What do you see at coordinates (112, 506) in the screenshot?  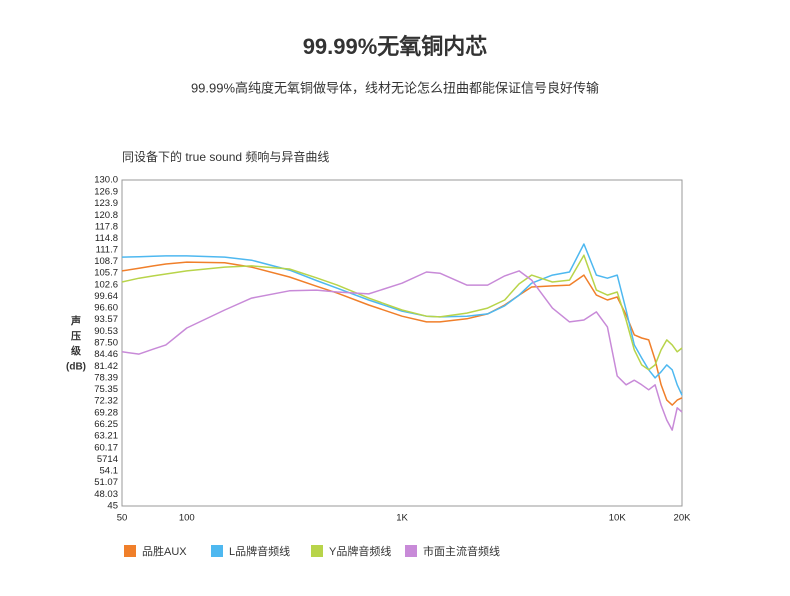 I see `y-tick-label: 45` at bounding box center [112, 506].